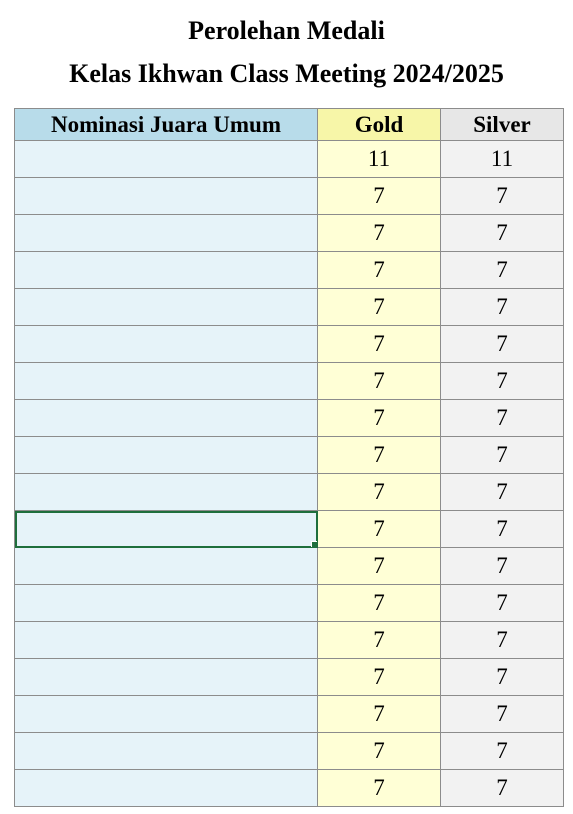 This screenshot has height=814, width=573. I want to click on header-row: Nominasi Juara Umum Gold Silver, so click(289, 124).